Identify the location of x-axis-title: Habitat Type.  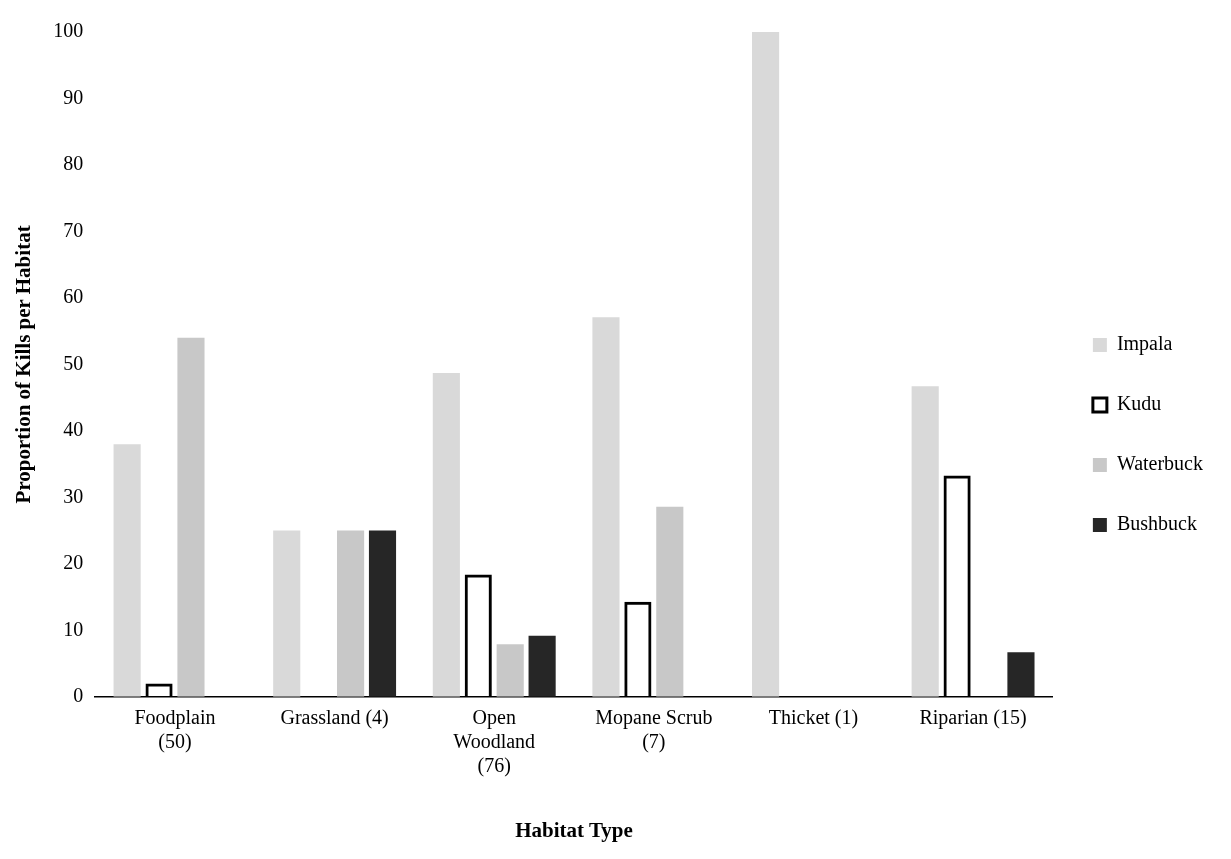
(574, 829).